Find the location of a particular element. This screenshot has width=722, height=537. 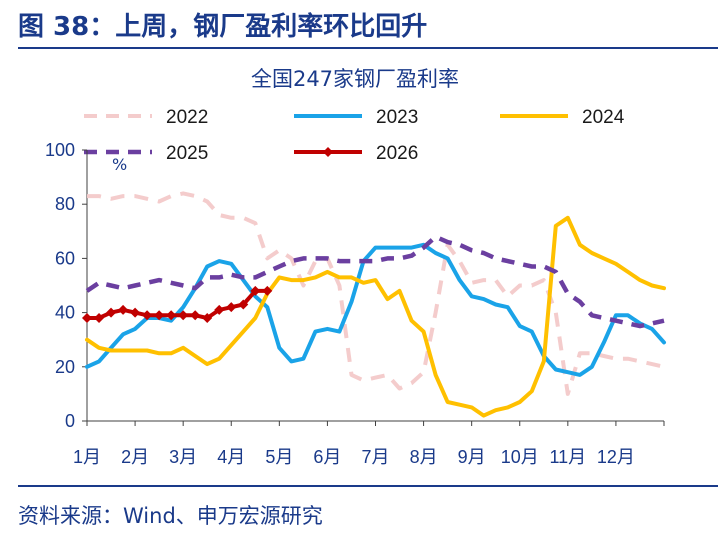

legend-label-2026: 2026 is located at coordinates (397, 153).